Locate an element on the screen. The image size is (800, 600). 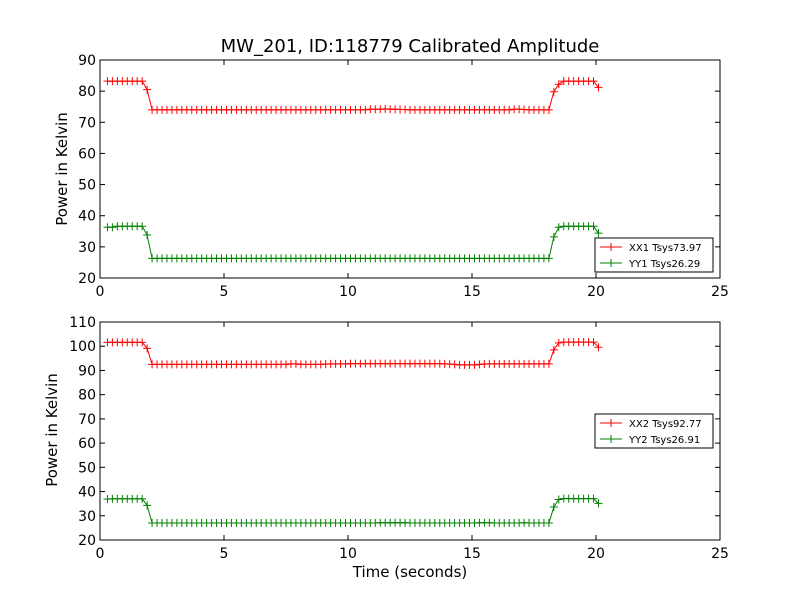
legend-label: XX2 Tsys92.77 is located at coordinates (665, 424).